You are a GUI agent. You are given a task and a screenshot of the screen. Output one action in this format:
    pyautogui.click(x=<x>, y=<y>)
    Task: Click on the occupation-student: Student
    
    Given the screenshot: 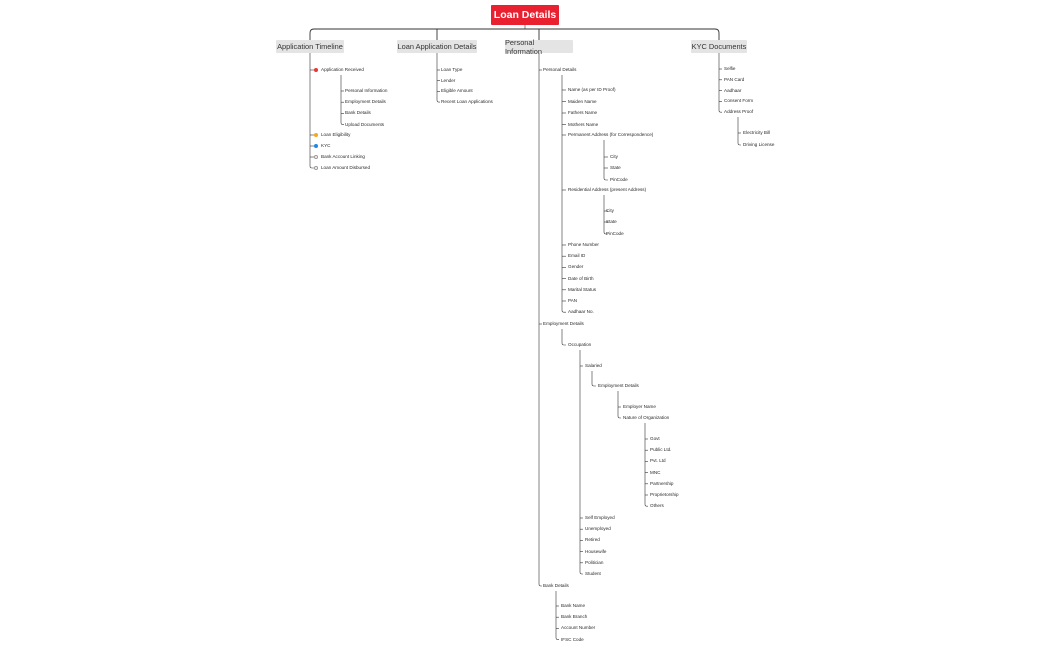 What is the action you would take?
    pyautogui.click(x=593, y=573)
    